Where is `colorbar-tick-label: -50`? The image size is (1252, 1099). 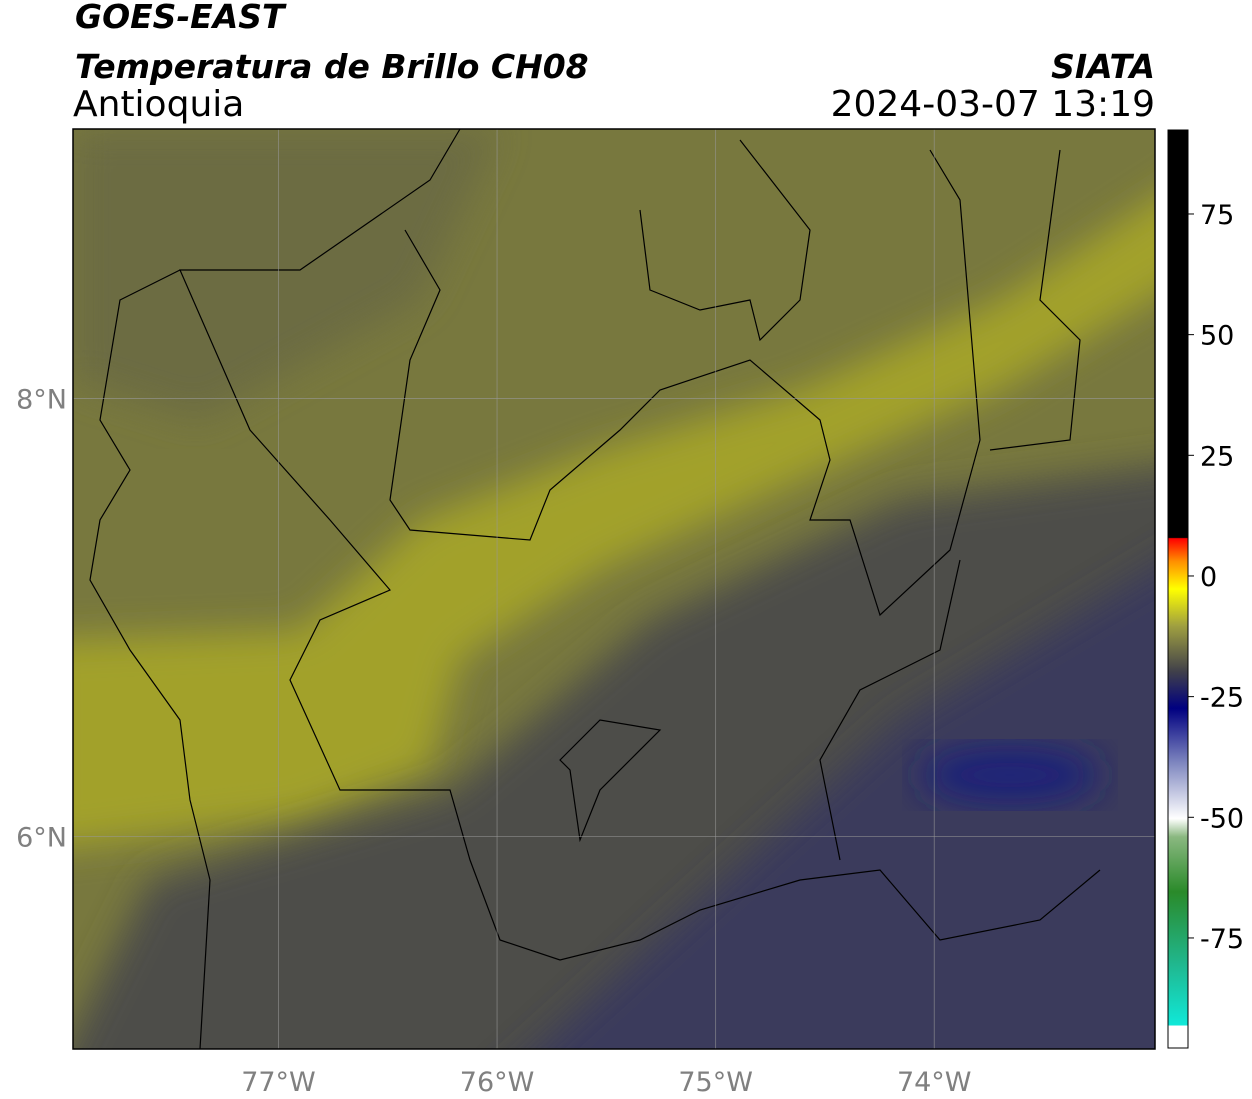
colorbar-tick-label: -50 is located at coordinates (1222, 818).